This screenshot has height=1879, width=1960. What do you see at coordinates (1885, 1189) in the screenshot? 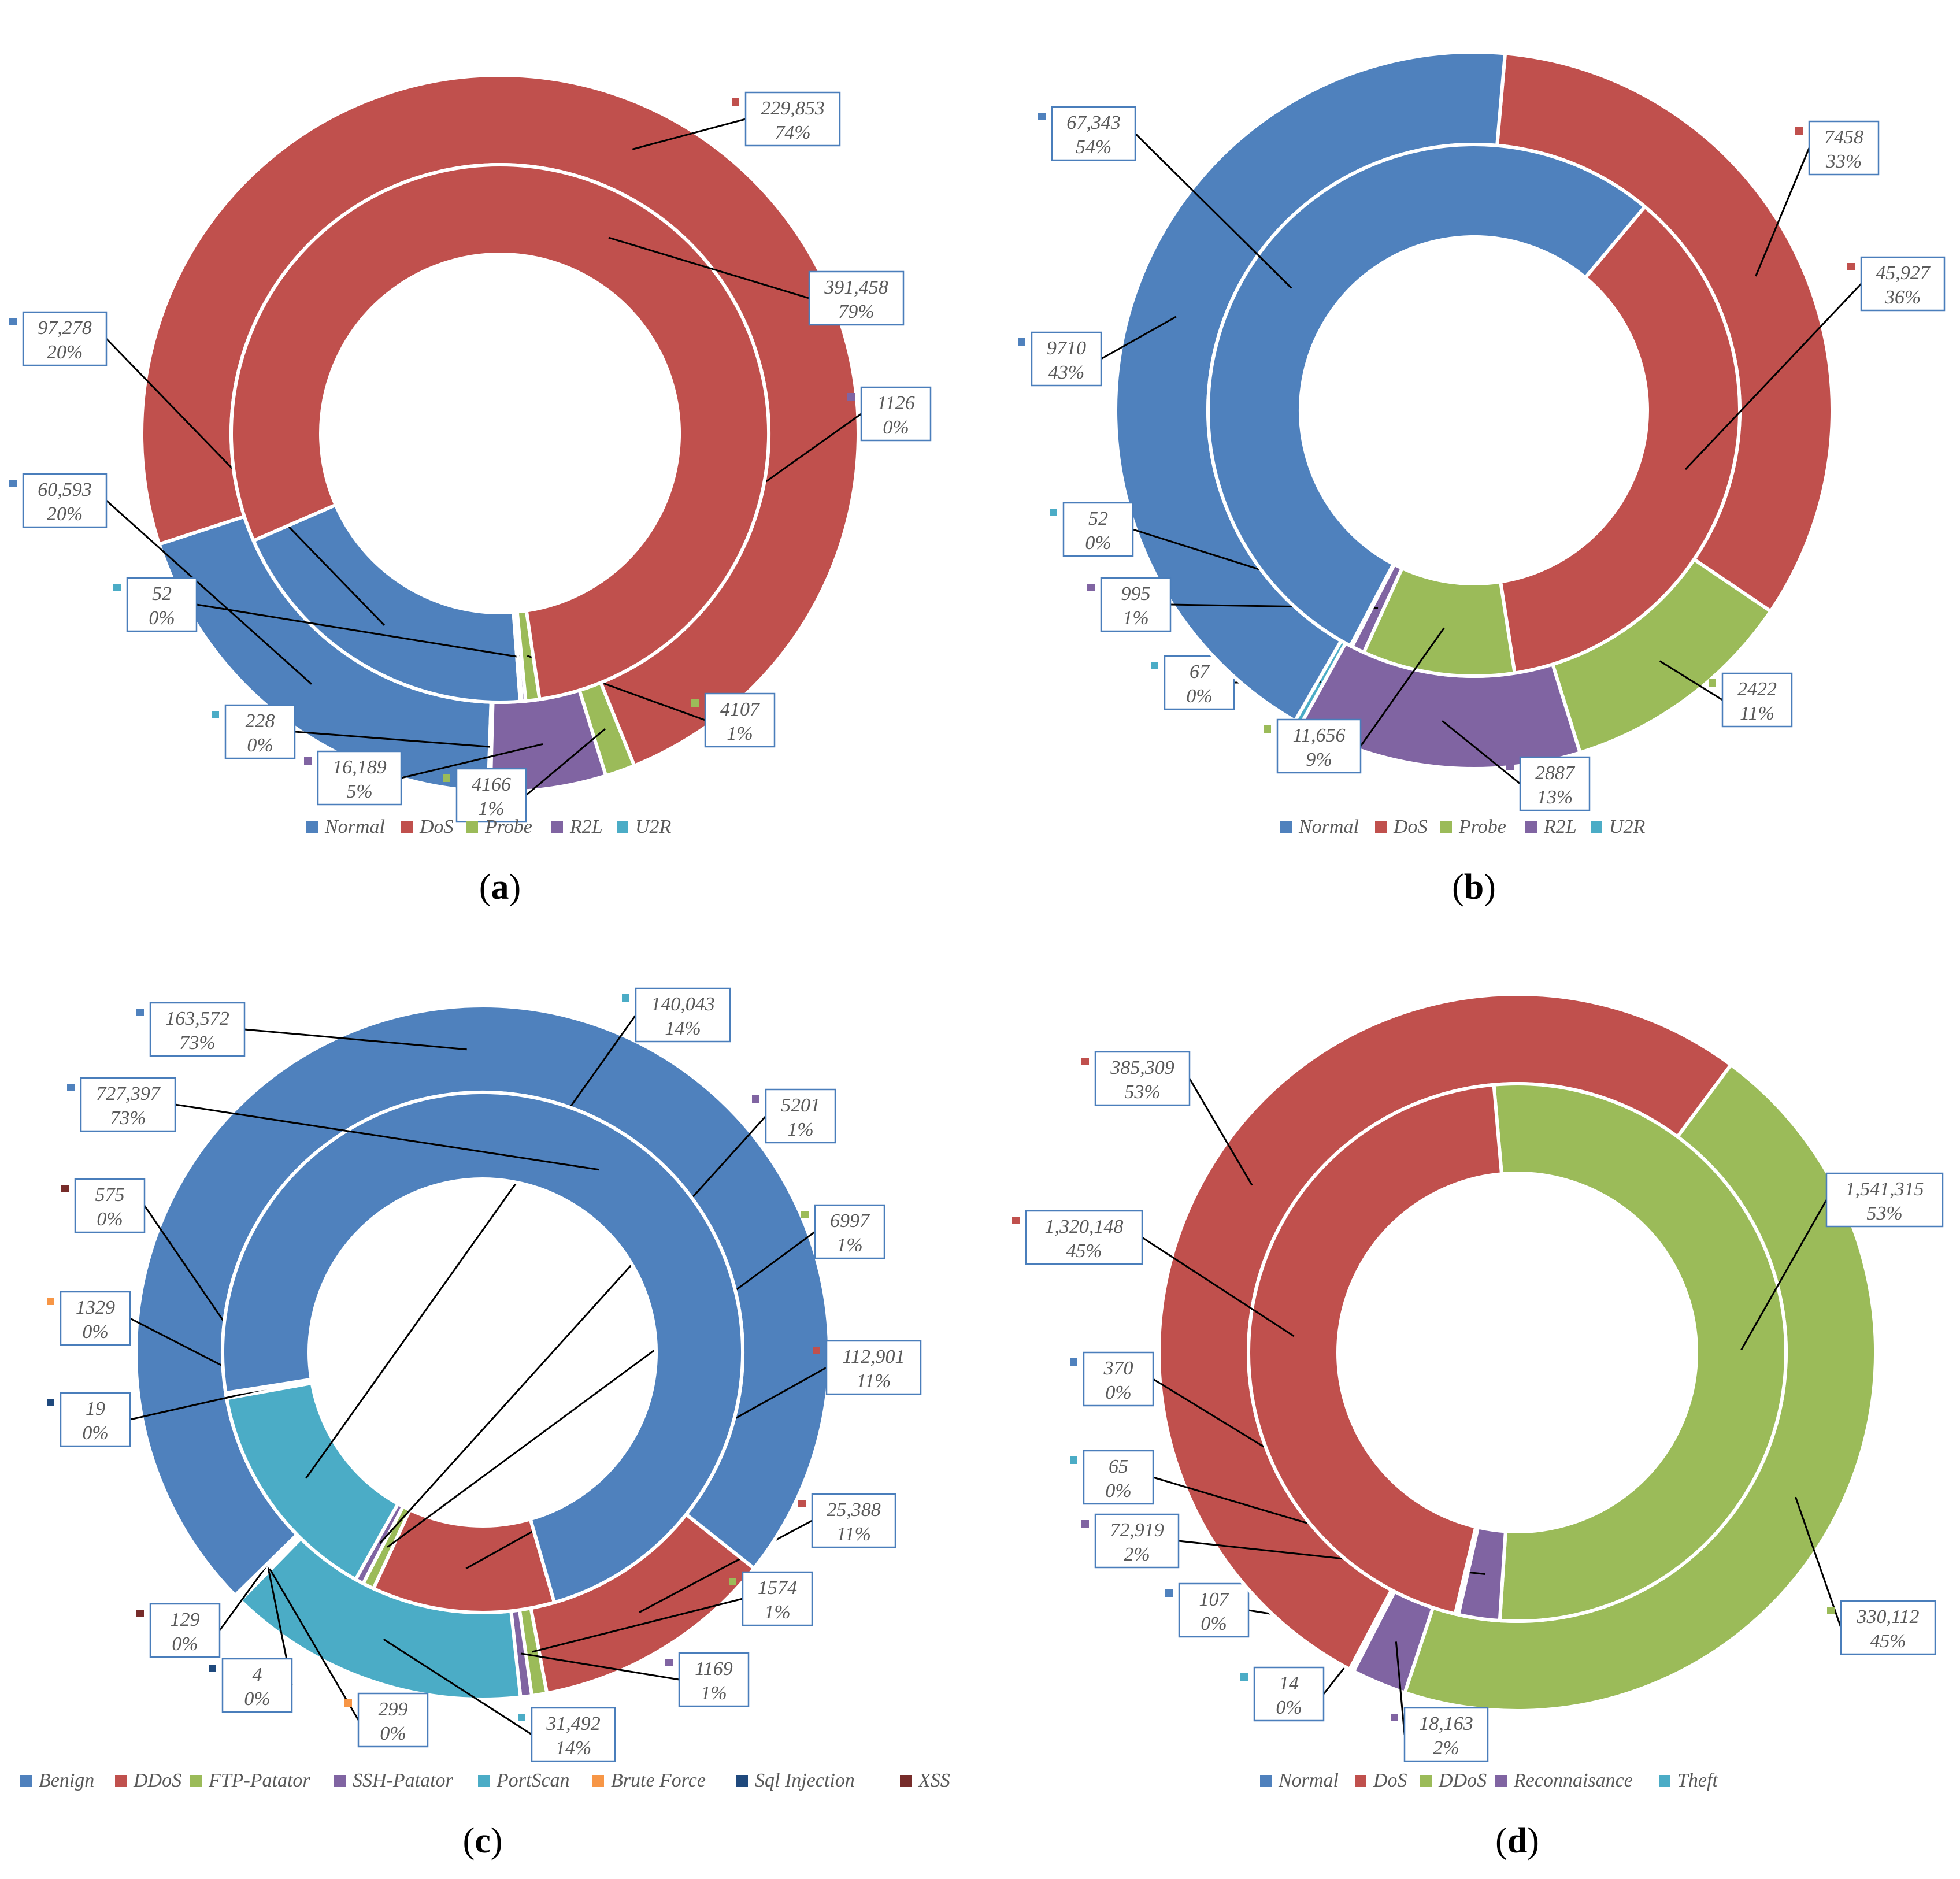
I see `data-label-value: 1,541,315` at bounding box center [1885, 1189].